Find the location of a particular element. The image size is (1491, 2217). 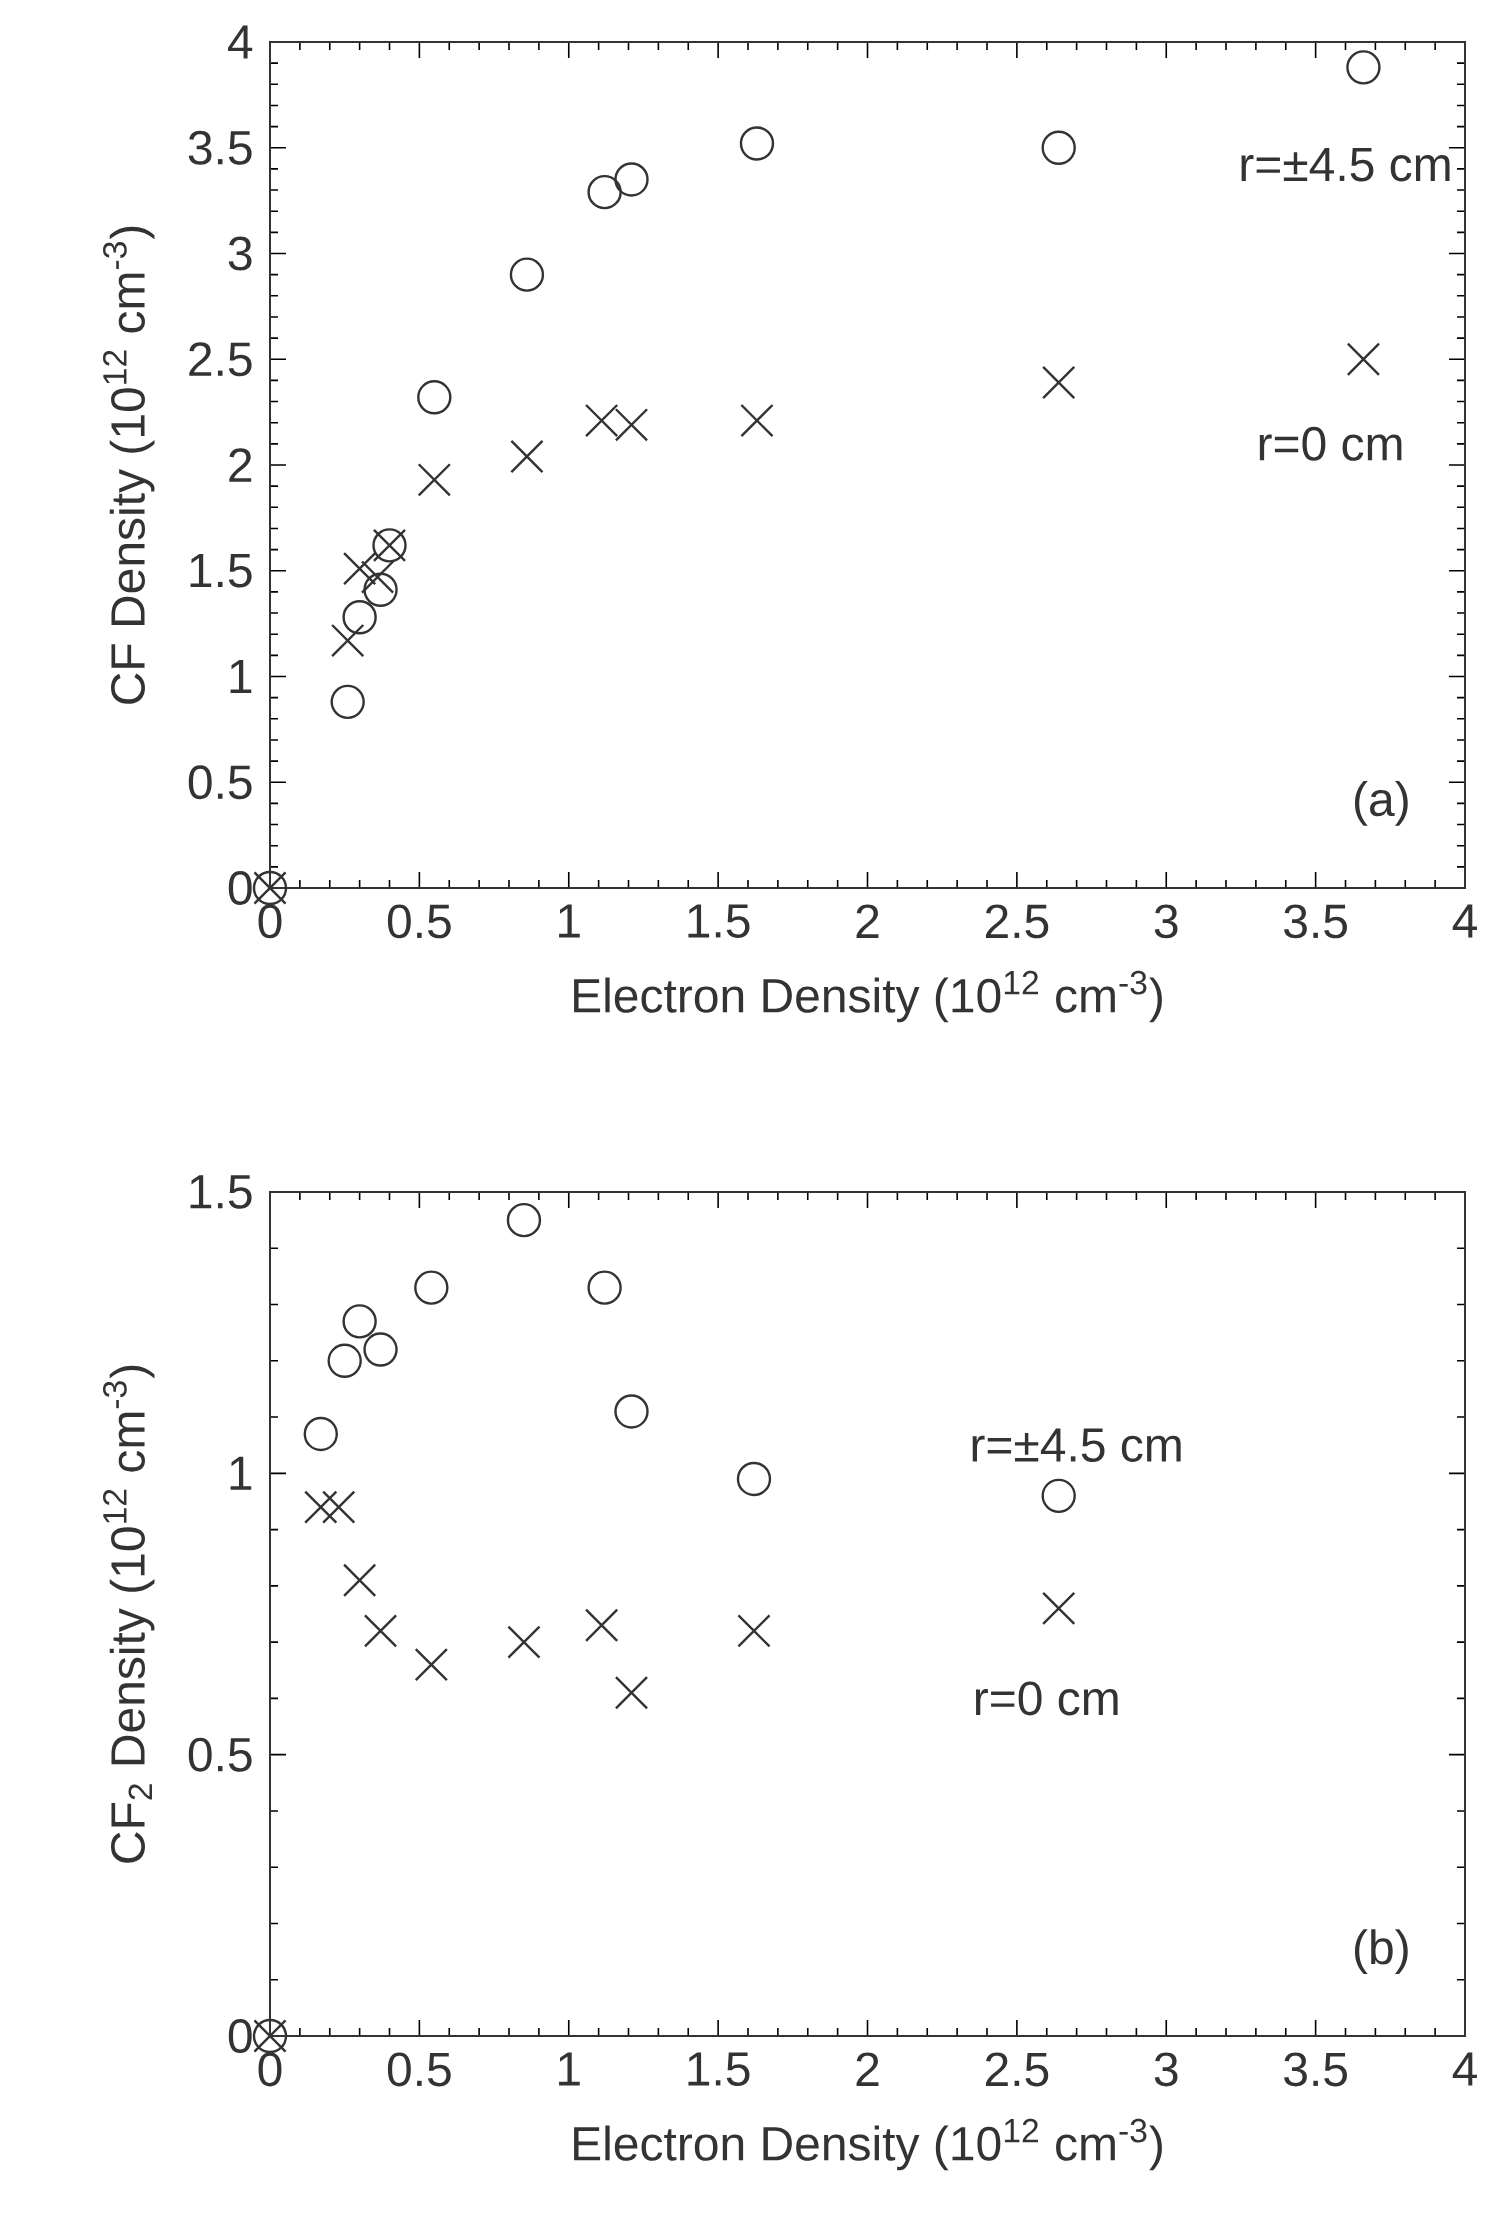

y-axis-title: CF$_{2}$ Density (10$^{12}$ cm$^{-3}$) is located at coordinates (129, 1614).